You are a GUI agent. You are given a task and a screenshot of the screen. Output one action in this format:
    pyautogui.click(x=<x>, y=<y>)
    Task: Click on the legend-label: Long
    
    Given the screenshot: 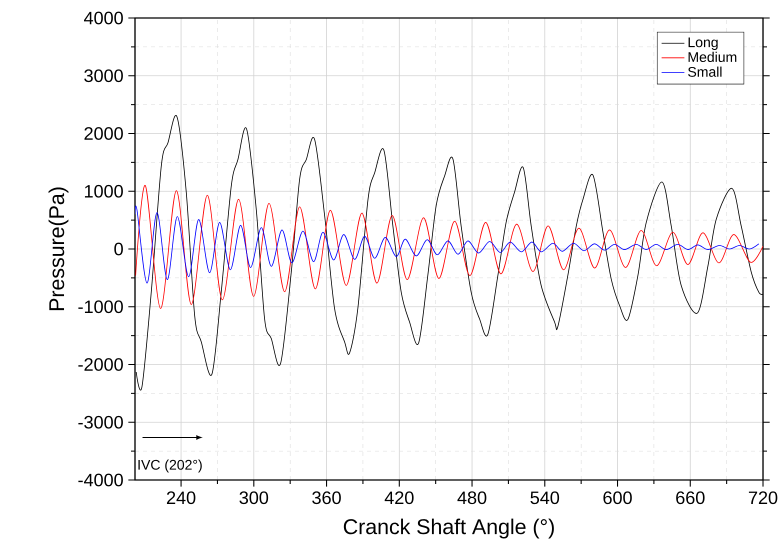 What is the action you would take?
    pyautogui.click(x=703, y=43)
    